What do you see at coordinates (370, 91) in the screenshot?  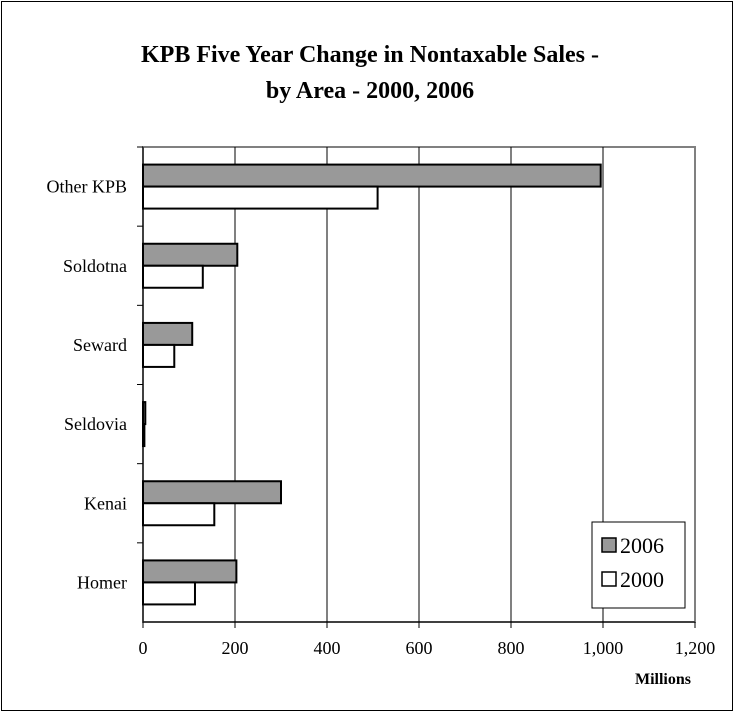 I see `chart-title-line-2: by Area - 2000, 2006` at bounding box center [370, 91].